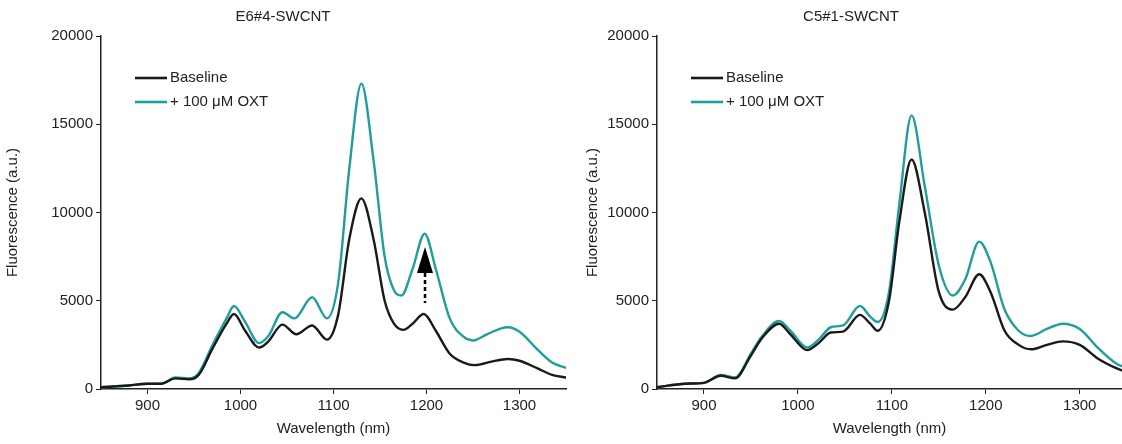 This screenshot has height=444, width=1122. I want to click on chart-title: C5#1-SWCNT, so click(851, 16).